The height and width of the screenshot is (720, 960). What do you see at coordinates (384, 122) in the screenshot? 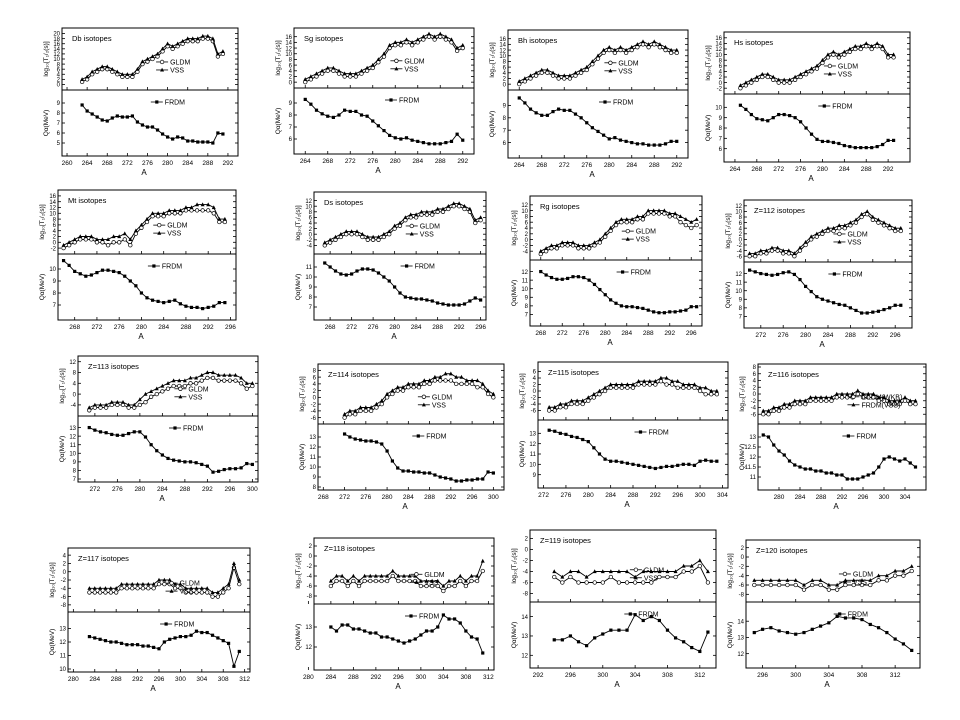
I see `series-line` at bounding box center [384, 122].